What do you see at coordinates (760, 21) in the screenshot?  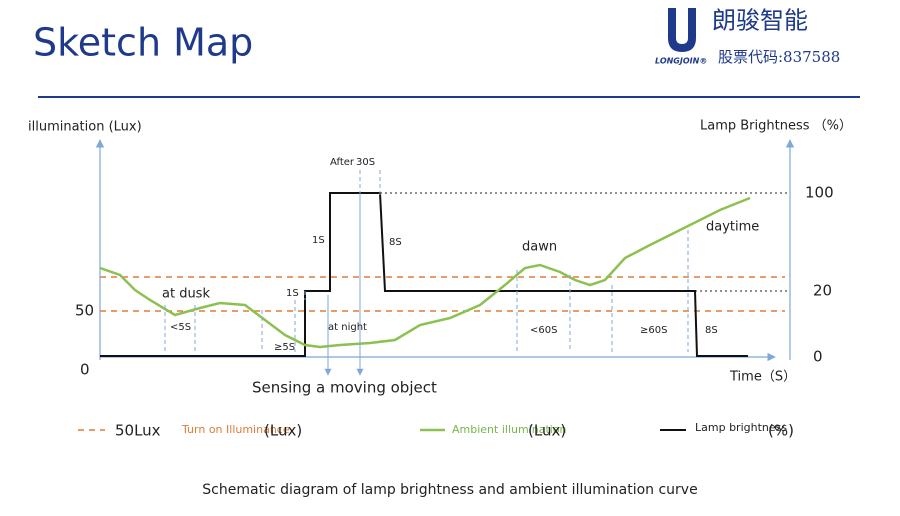 I see `logo-name: 朗骏智能` at bounding box center [760, 21].